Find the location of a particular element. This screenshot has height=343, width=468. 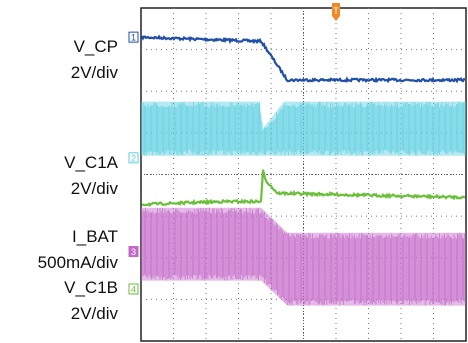

ibat-label: I_BAT is located at coordinates (95, 236).